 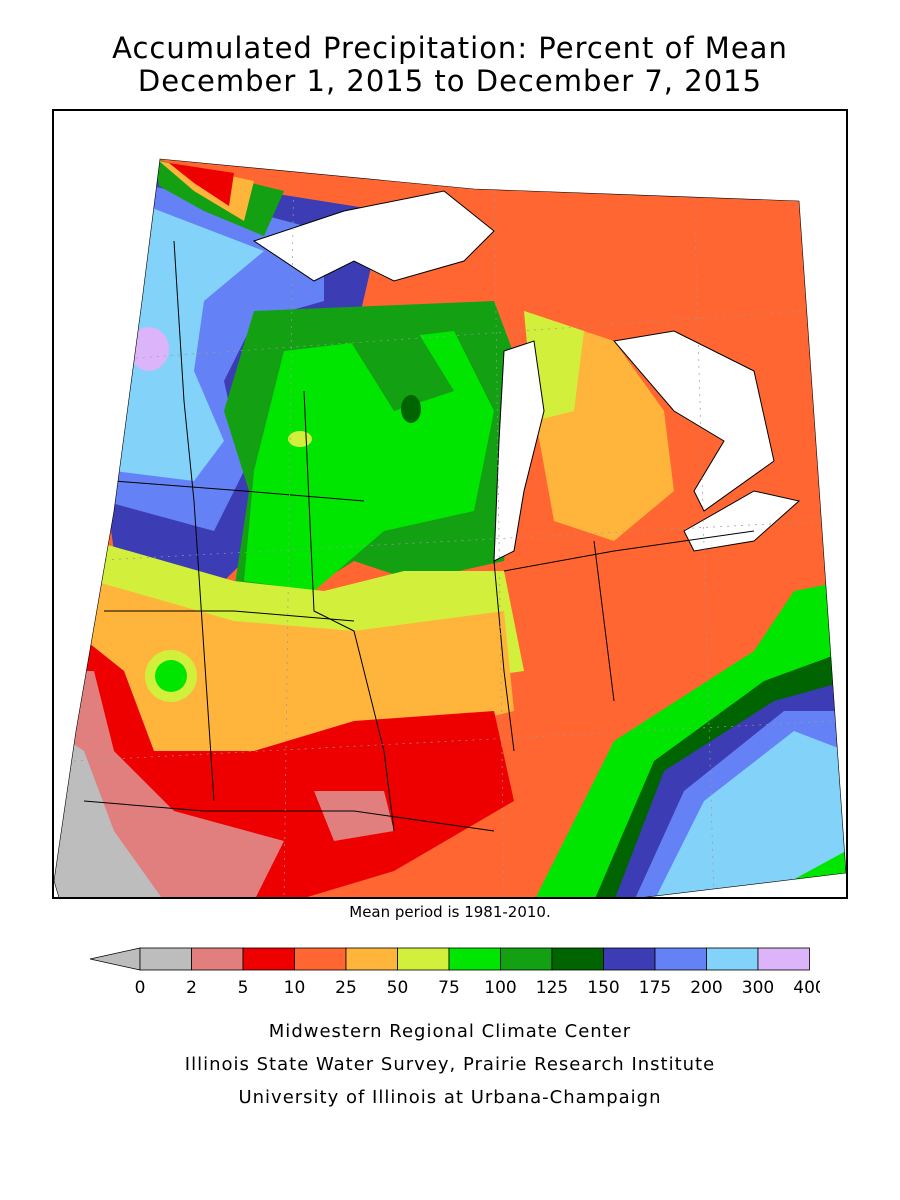 I want to click on lake-superior, so click(x=373, y=236).